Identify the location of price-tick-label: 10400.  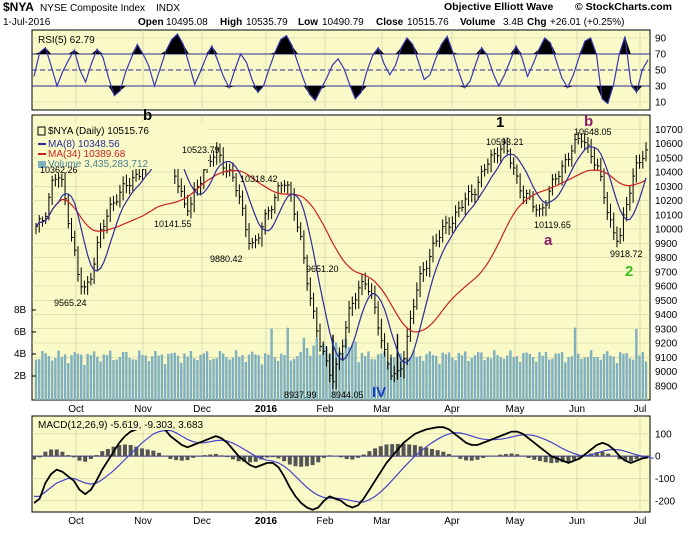
(669, 173).